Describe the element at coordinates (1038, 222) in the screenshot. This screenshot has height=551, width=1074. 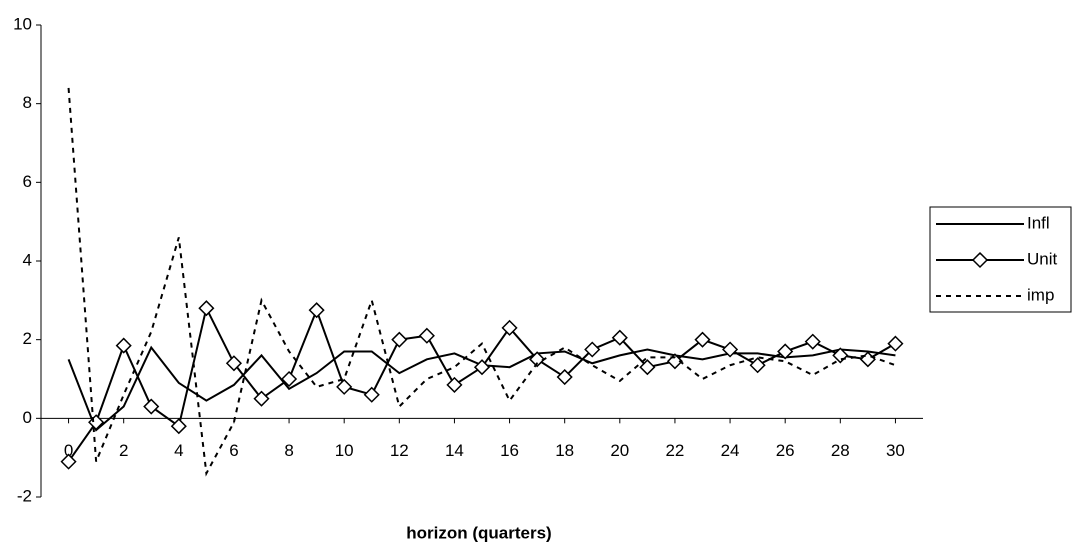
I see `legend-label: Infl` at that location.